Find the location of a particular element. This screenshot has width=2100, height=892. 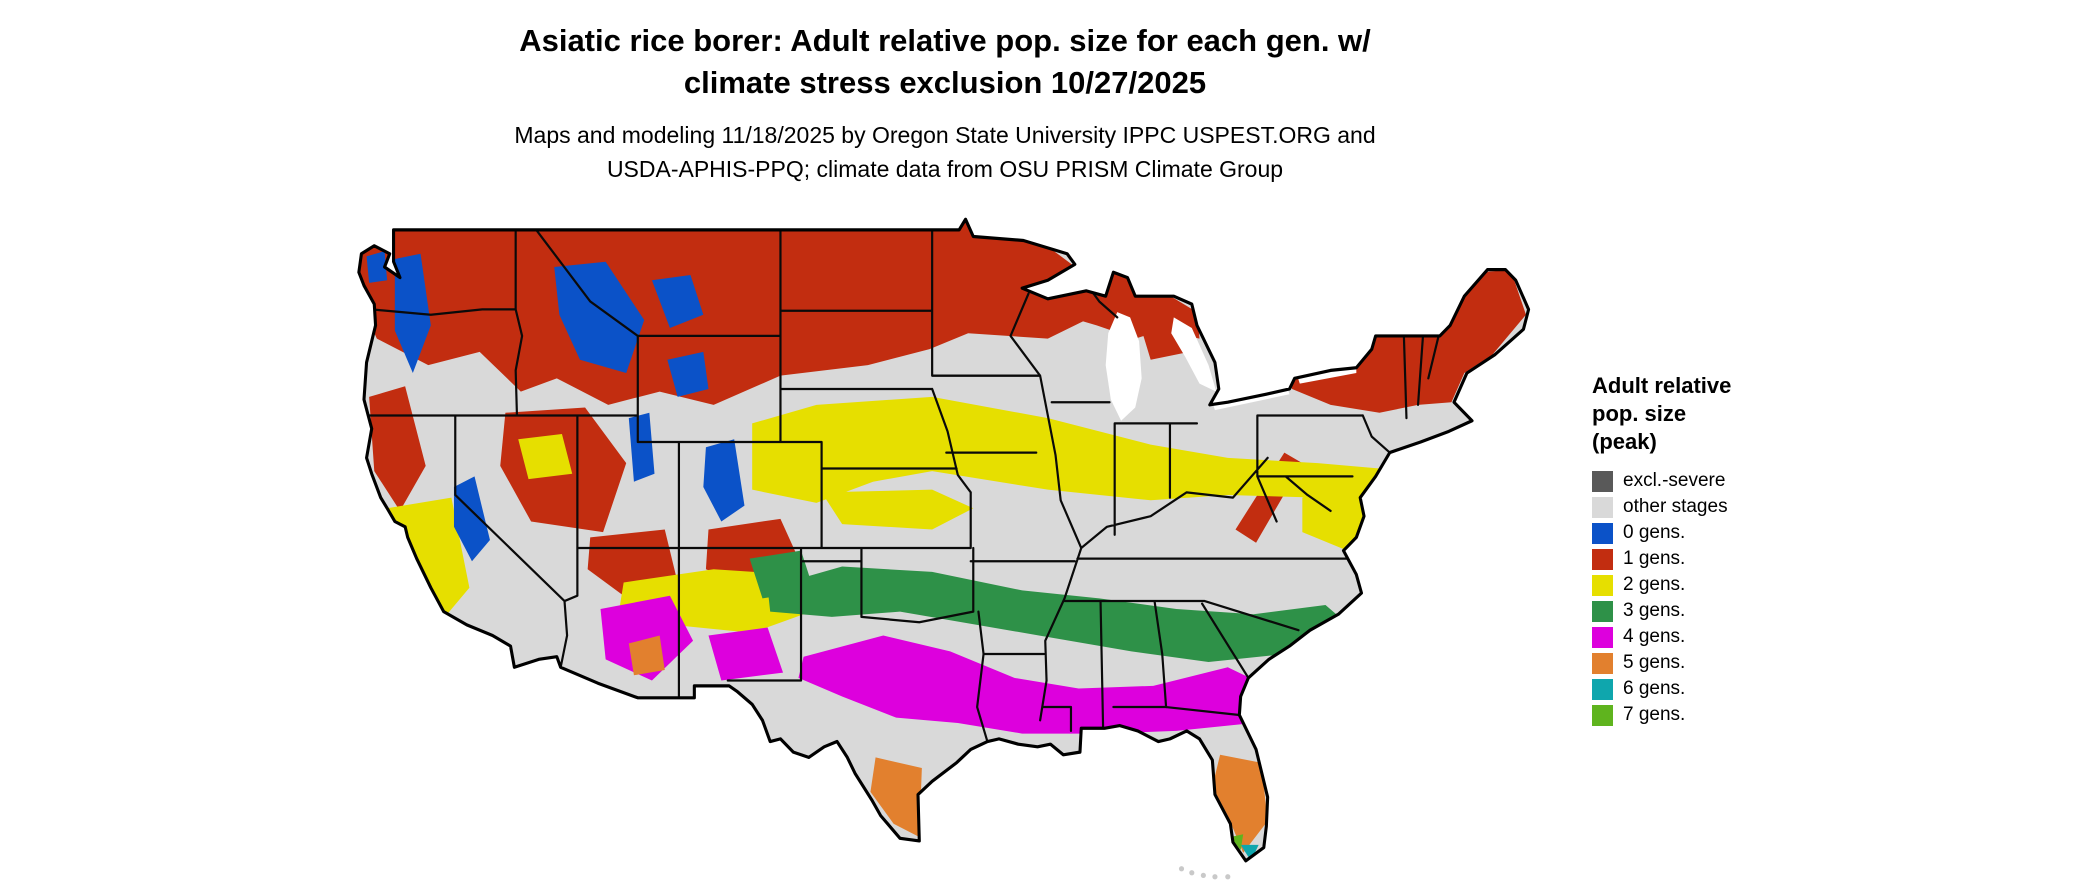

legend-label: 3 gens. is located at coordinates (1654, 610).